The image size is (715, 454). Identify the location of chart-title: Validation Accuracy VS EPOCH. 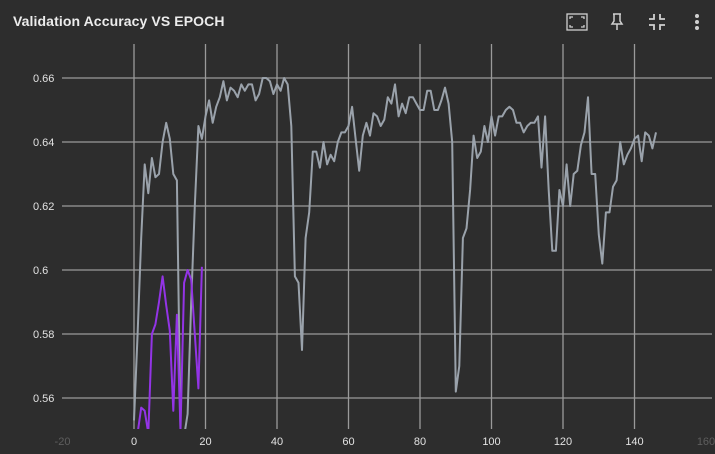
(119, 21).